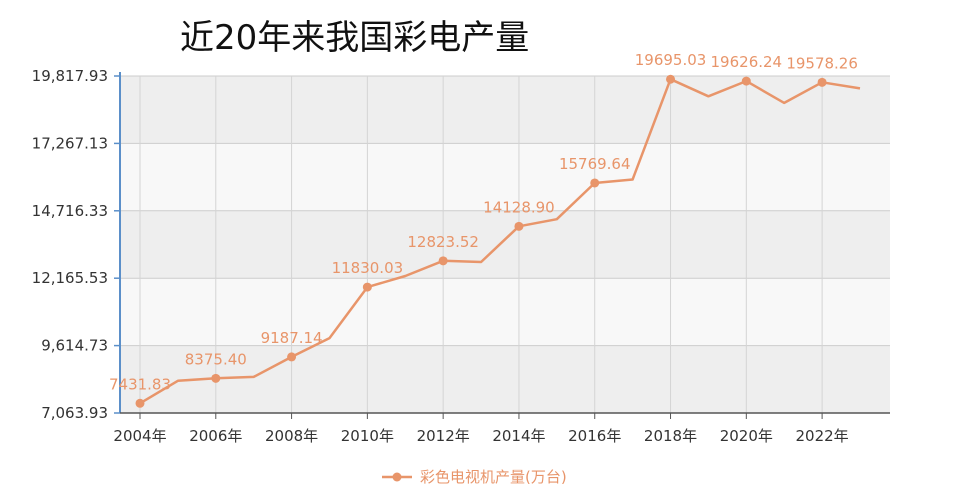 The height and width of the screenshot is (500, 972). Describe the element at coordinates (74, 346) in the screenshot. I see `y-tick-label: 9,614.73` at that location.